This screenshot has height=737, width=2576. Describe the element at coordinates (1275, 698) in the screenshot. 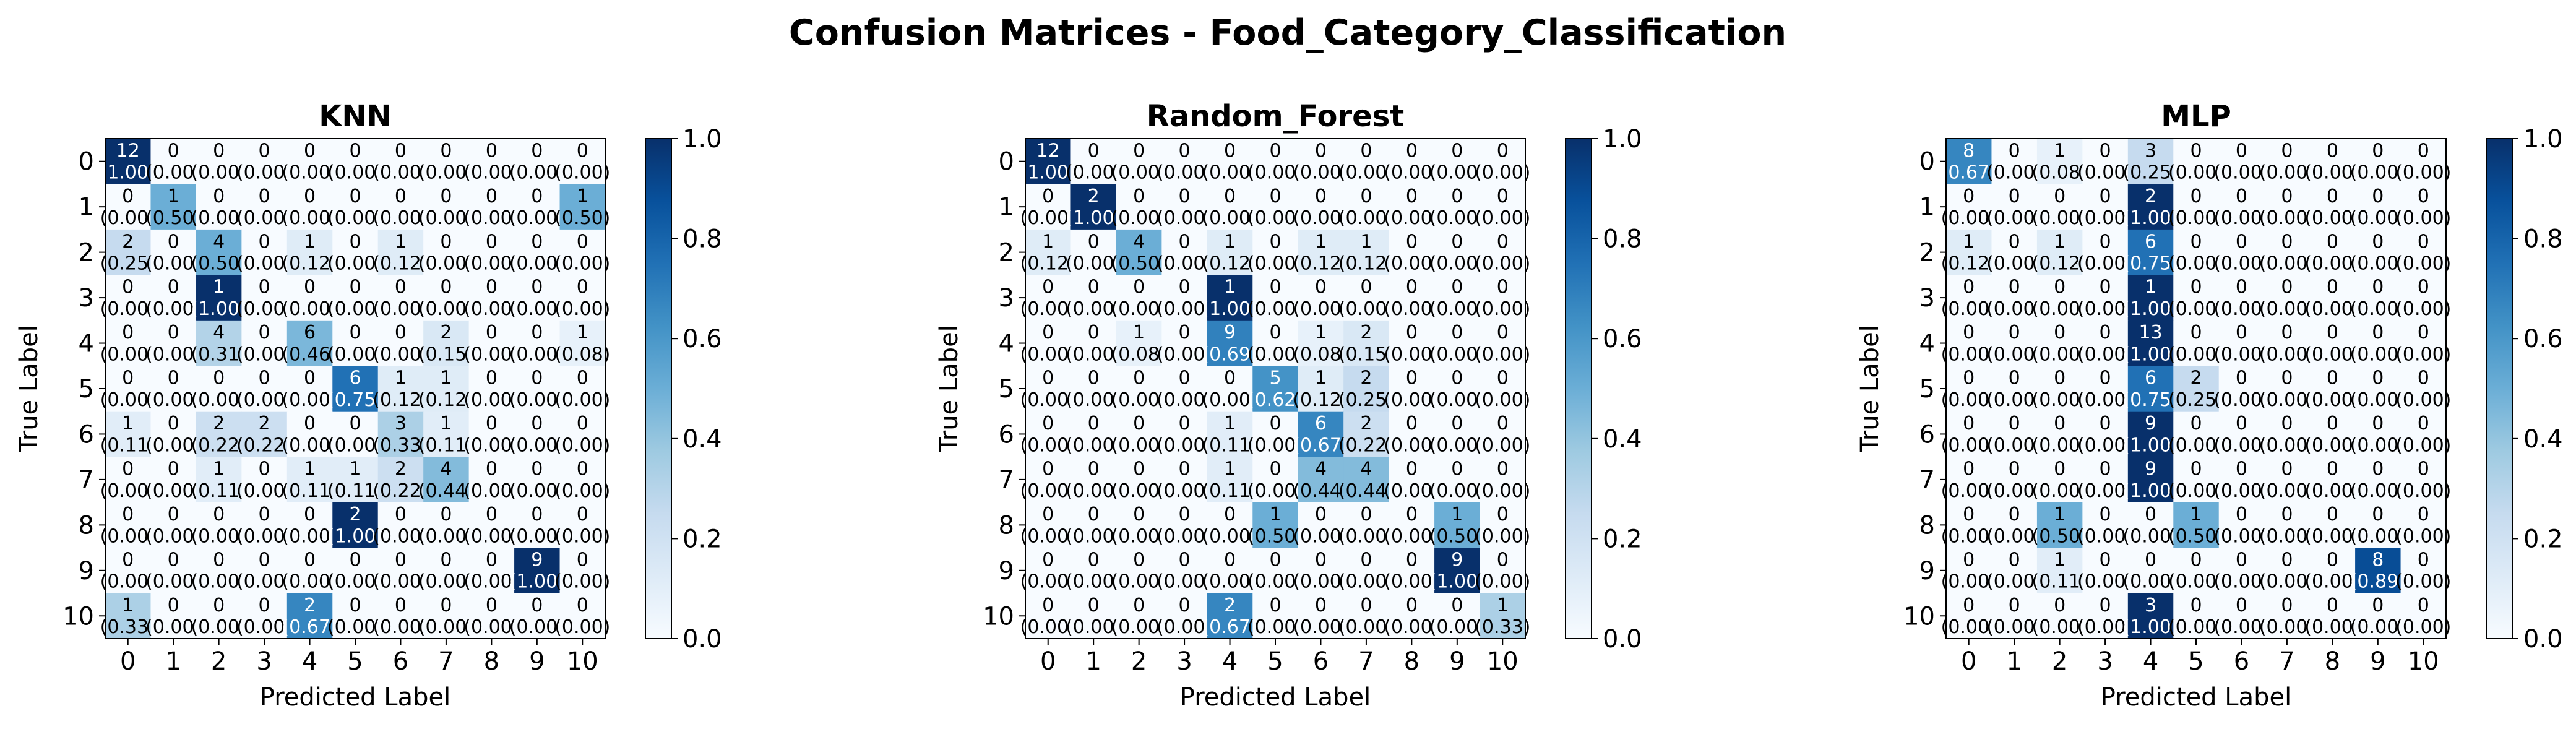

I see `x-axis-label: Predicted Label` at that location.